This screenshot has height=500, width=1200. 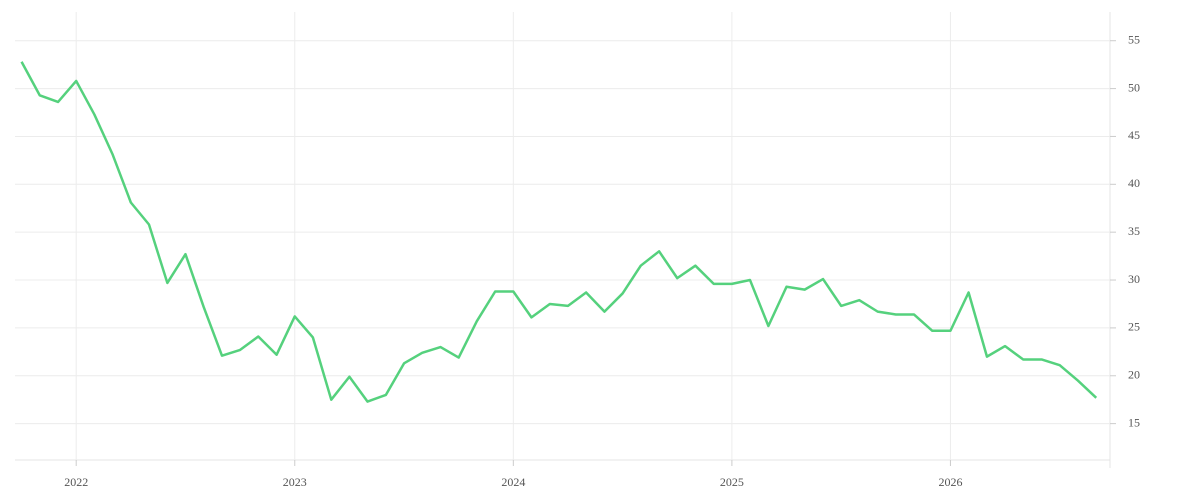 I want to click on y-tick-label: 30, so click(x=1134, y=279).